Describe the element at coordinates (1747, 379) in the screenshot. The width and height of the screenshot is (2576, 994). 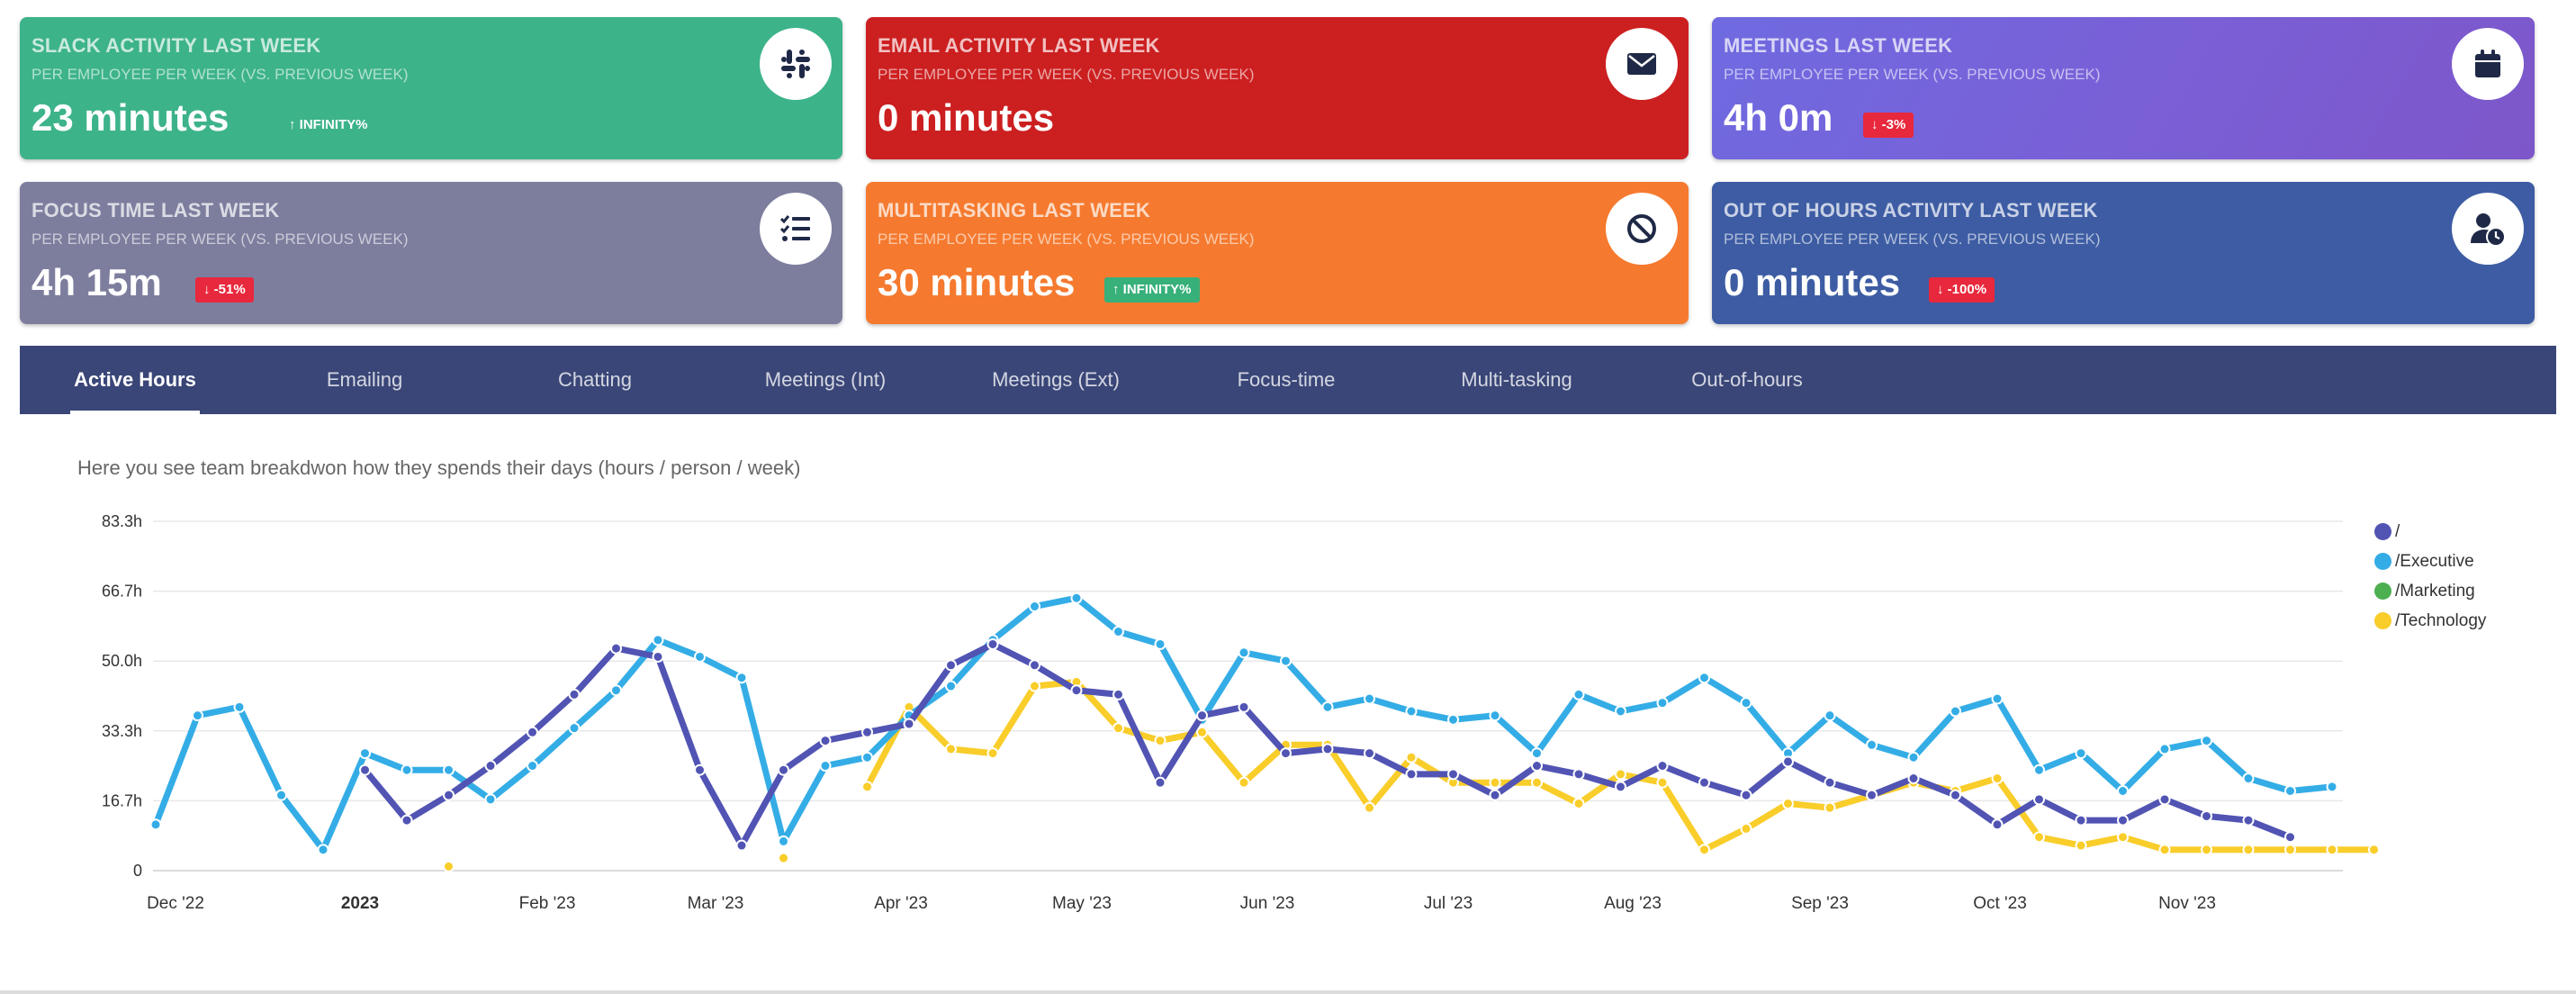
I see `tab-out-of-hours: Out-of-hours` at that location.